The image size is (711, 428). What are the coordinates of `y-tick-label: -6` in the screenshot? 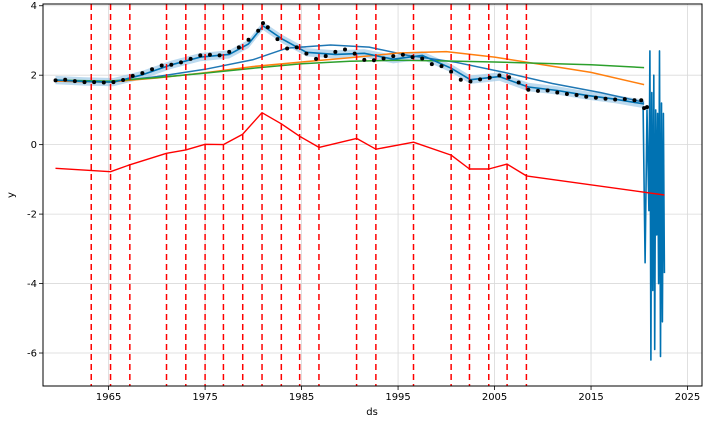 It's located at (32, 354).